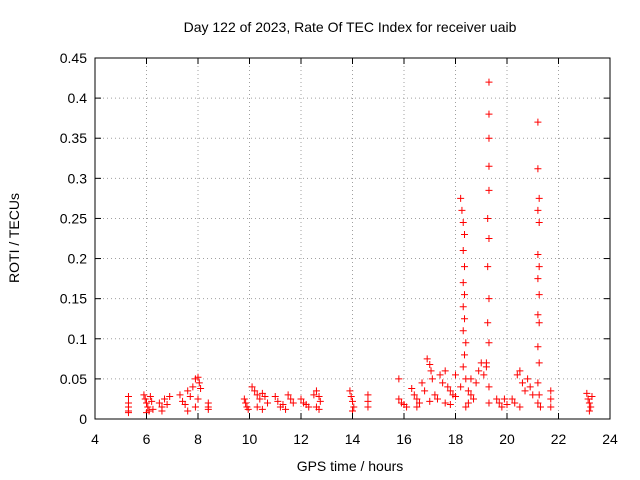 The width and height of the screenshot is (640, 480). I want to click on y-tick-label: 0.2, so click(78, 259).